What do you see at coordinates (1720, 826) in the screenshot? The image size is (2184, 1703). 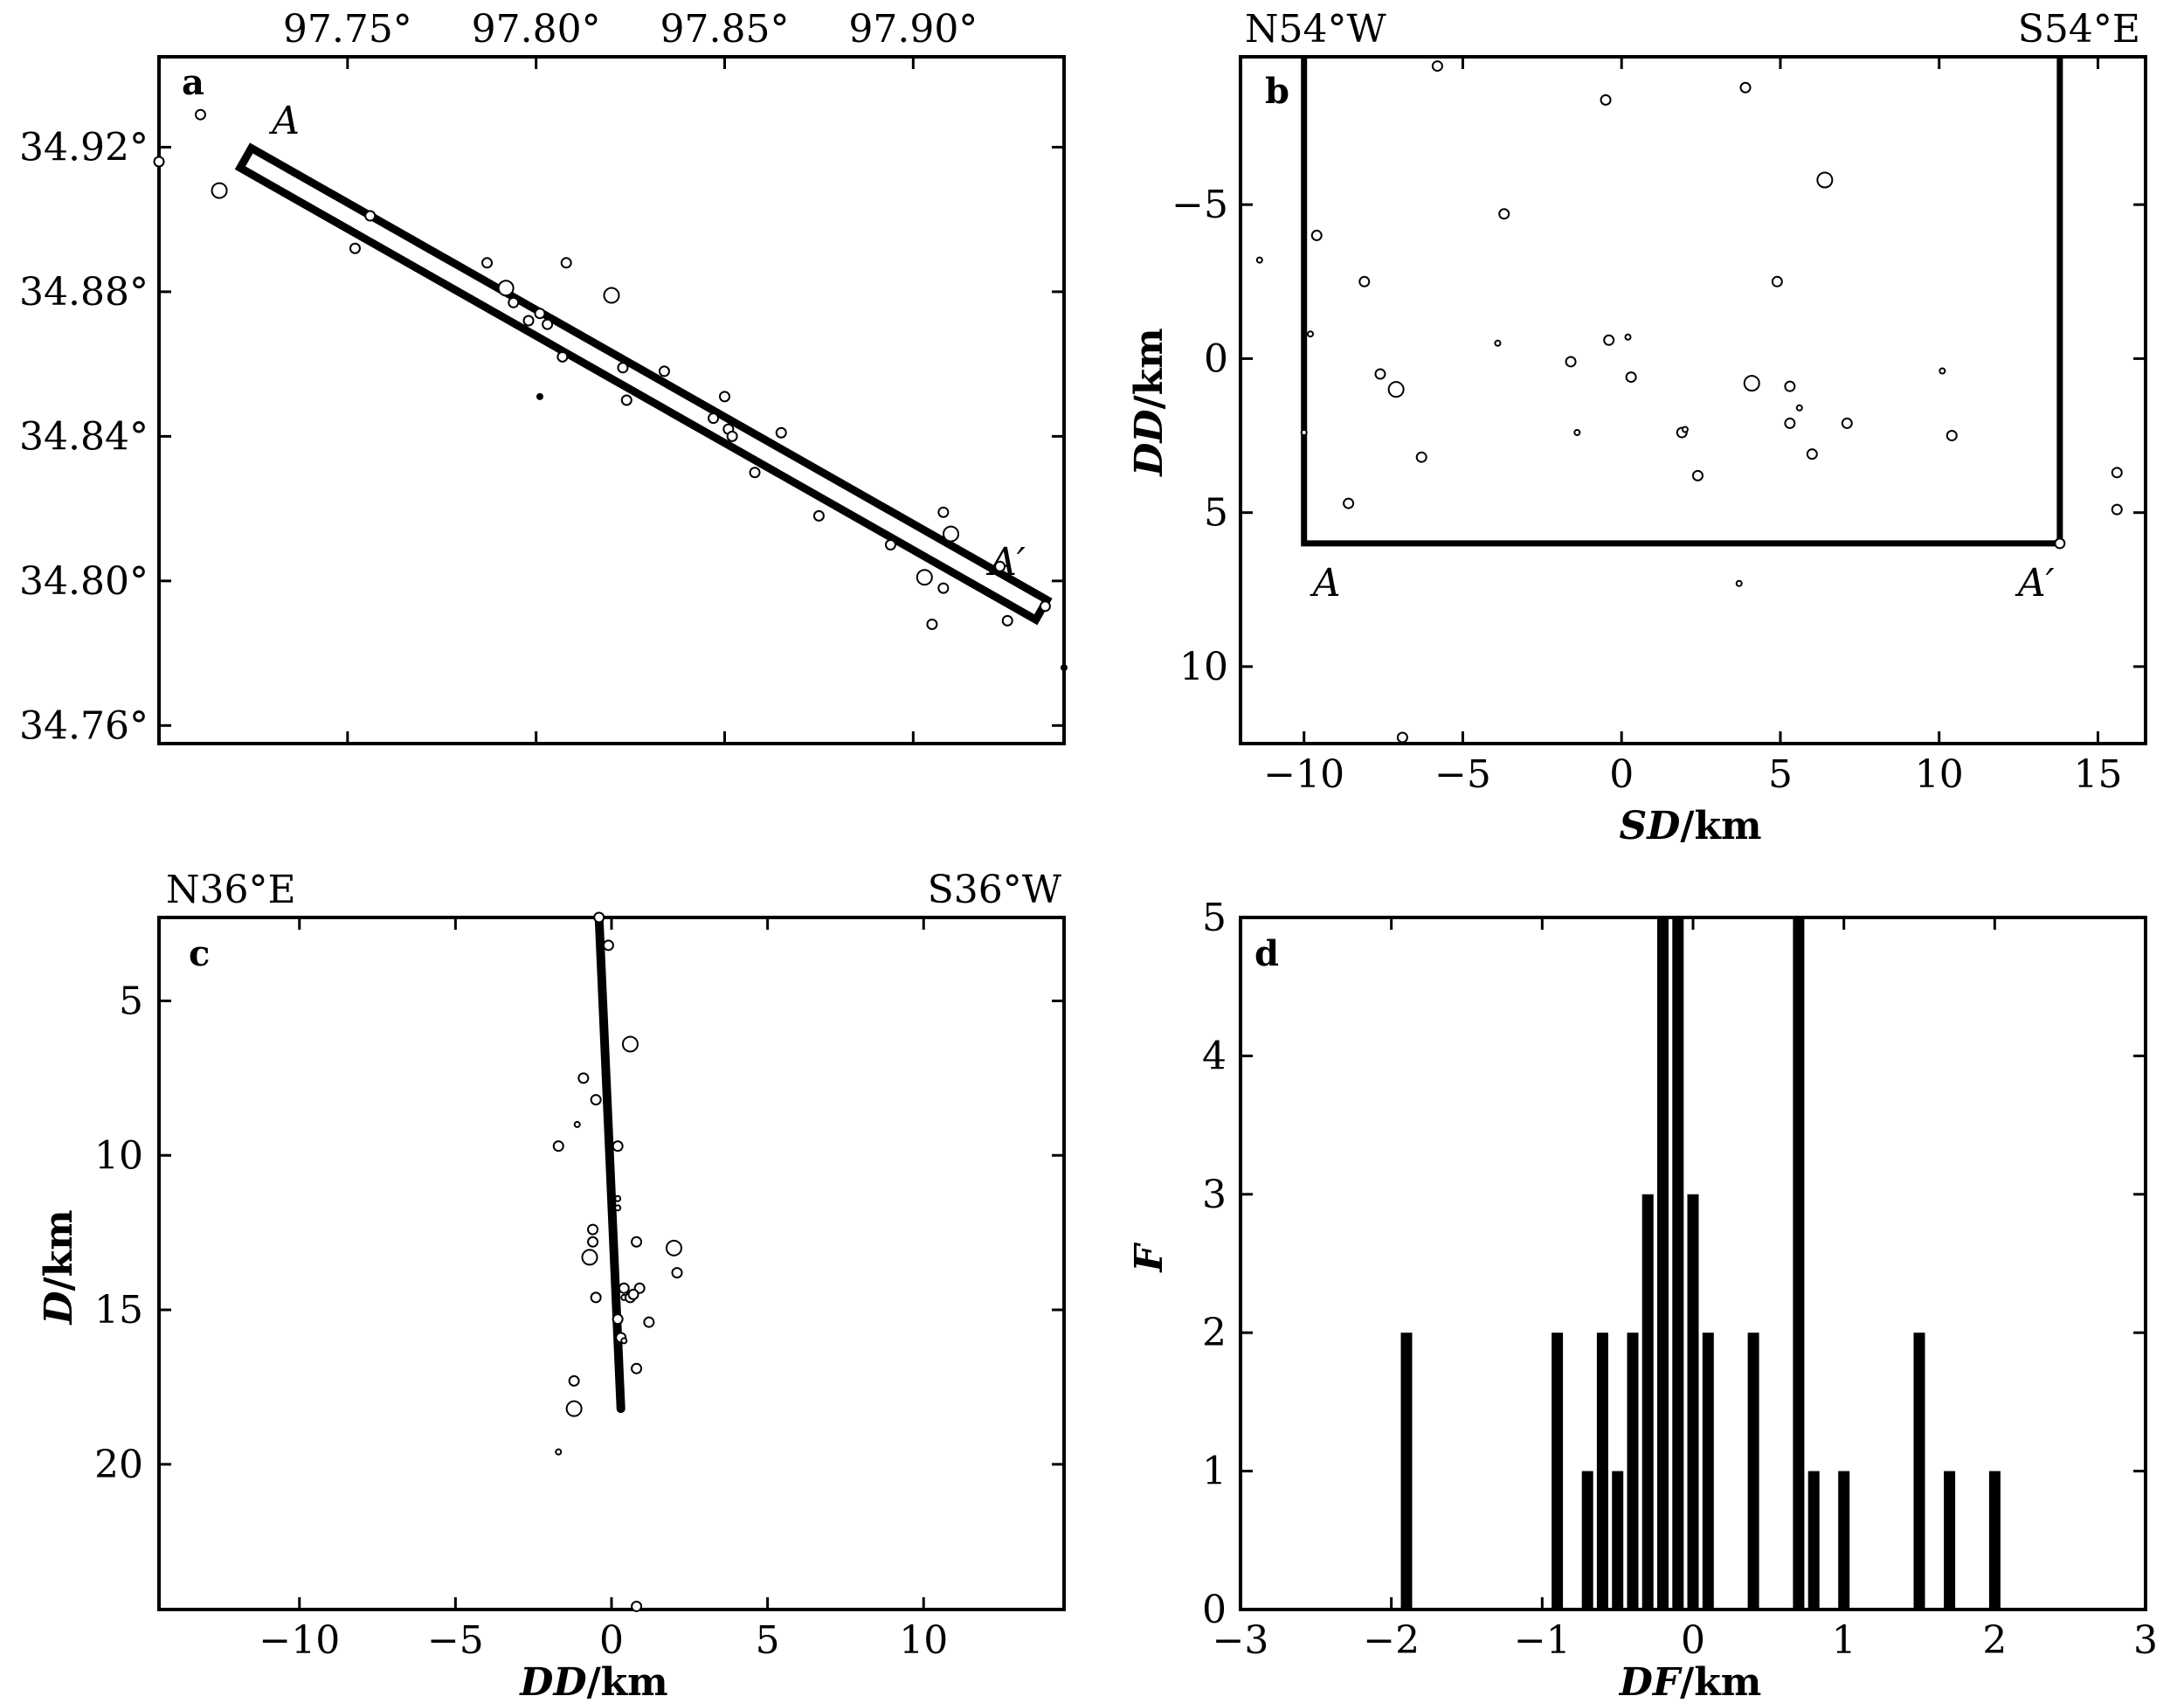 I see `panel-b-x-axis-label-unit: /km` at bounding box center [1720, 826].